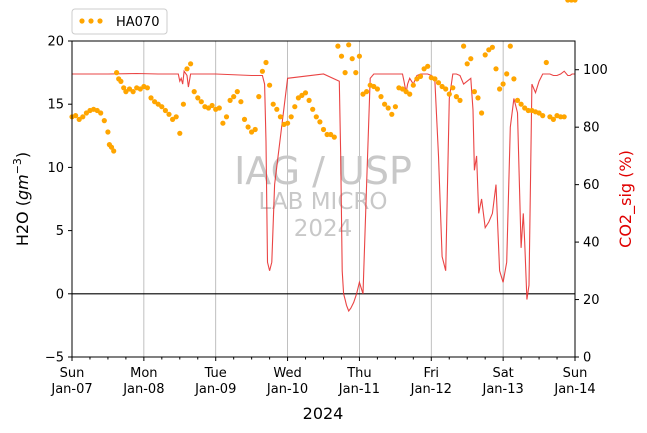  What do you see at coordinates (591, 243) in the screenshot?
I see `right-tick-label: 40` at bounding box center [591, 243].